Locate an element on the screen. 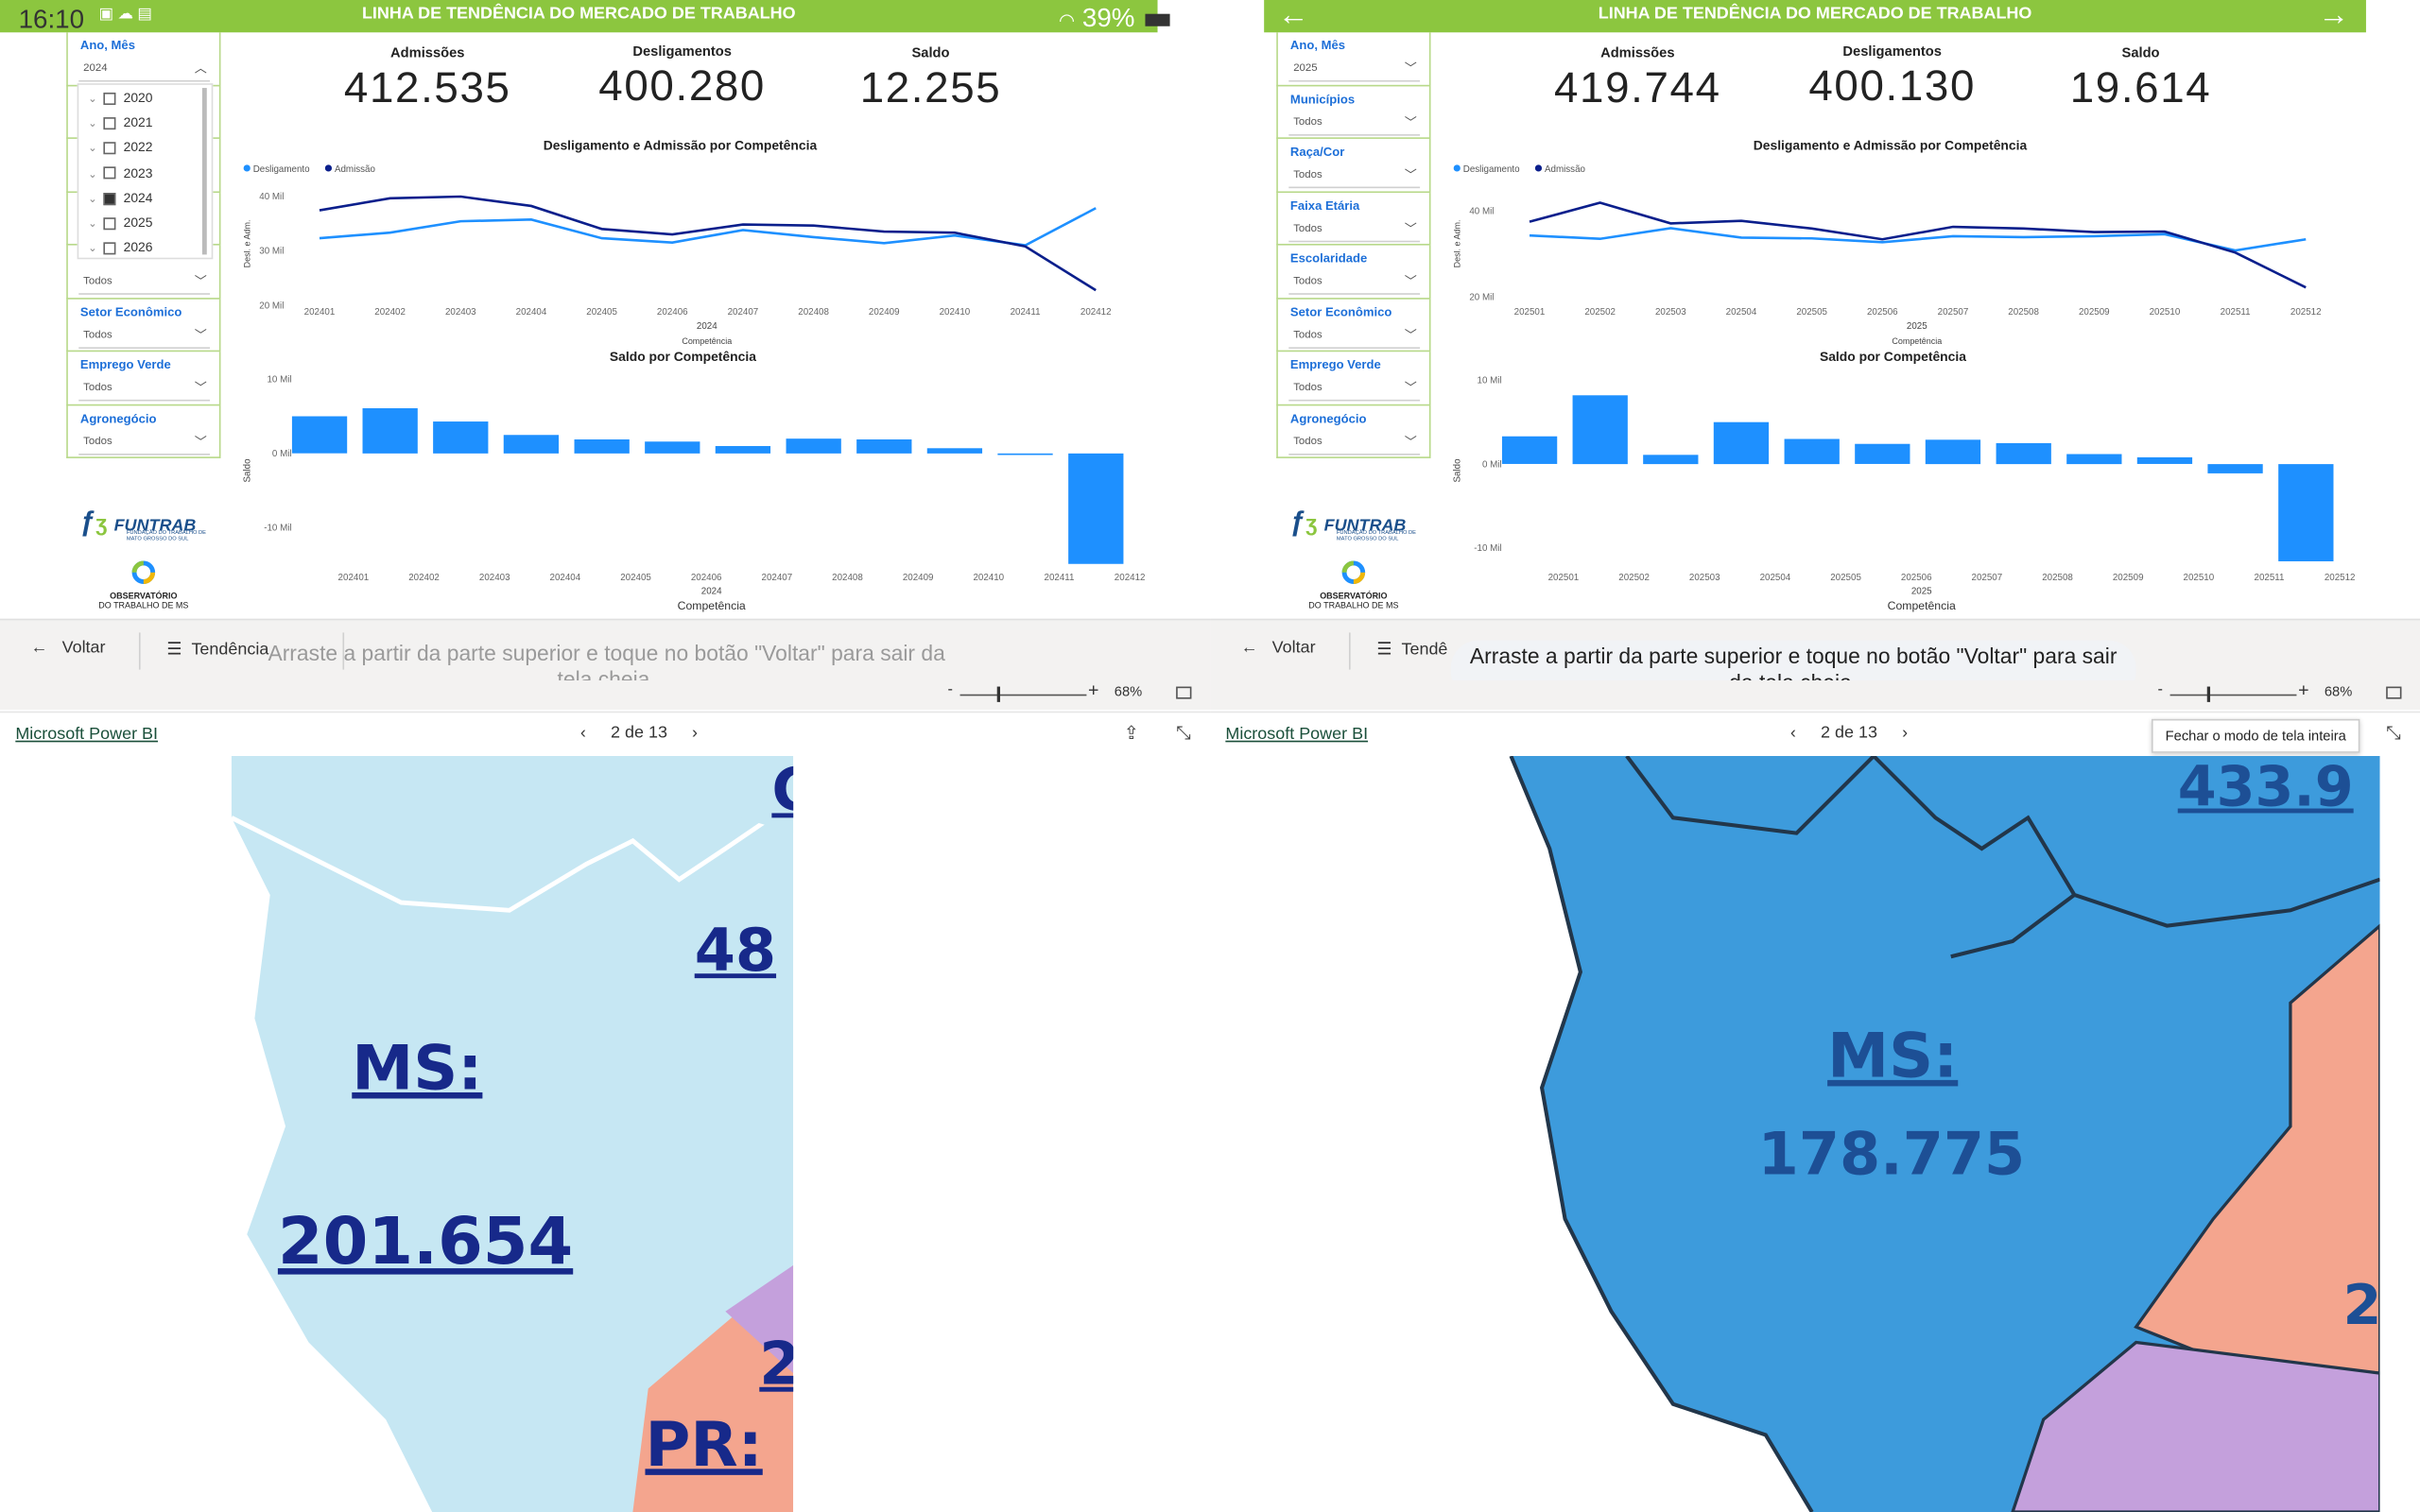 This screenshot has width=2420, height=1512. map-pr-label: PR: is located at coordinates (704, 1446).